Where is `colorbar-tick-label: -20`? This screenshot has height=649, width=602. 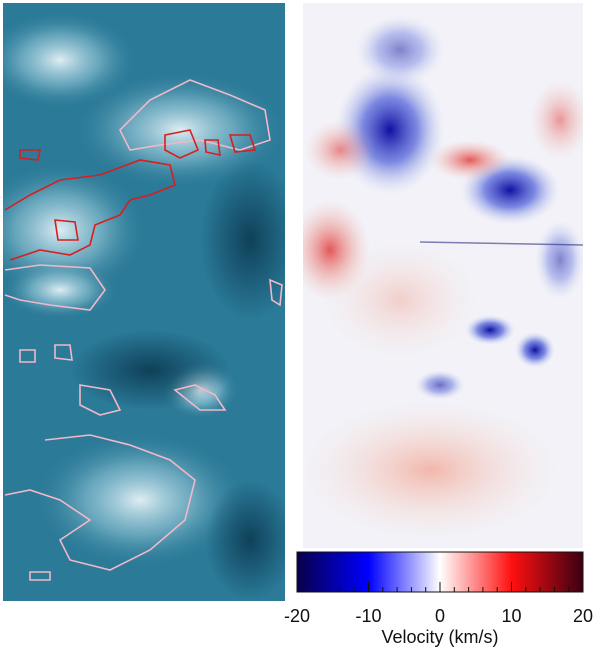 colorbar-tick-label: -20 is located at coordinates (297, 616).